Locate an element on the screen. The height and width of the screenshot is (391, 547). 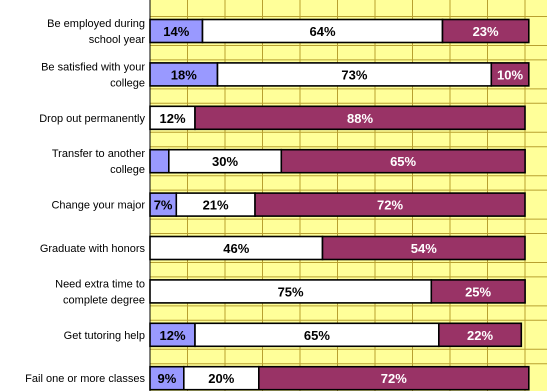
bar-segment-label: 21% is located at coordinates (216, 205).